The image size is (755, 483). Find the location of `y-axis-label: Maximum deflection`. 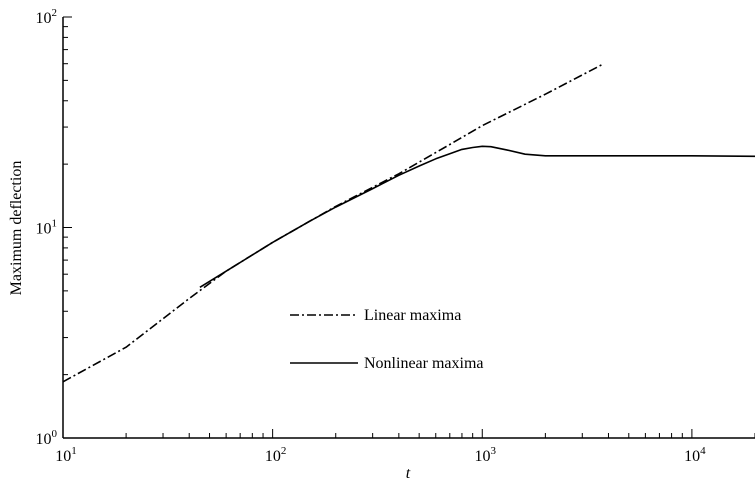

y-axis-label: Maximum deflection is located at coordinates (16, 228).